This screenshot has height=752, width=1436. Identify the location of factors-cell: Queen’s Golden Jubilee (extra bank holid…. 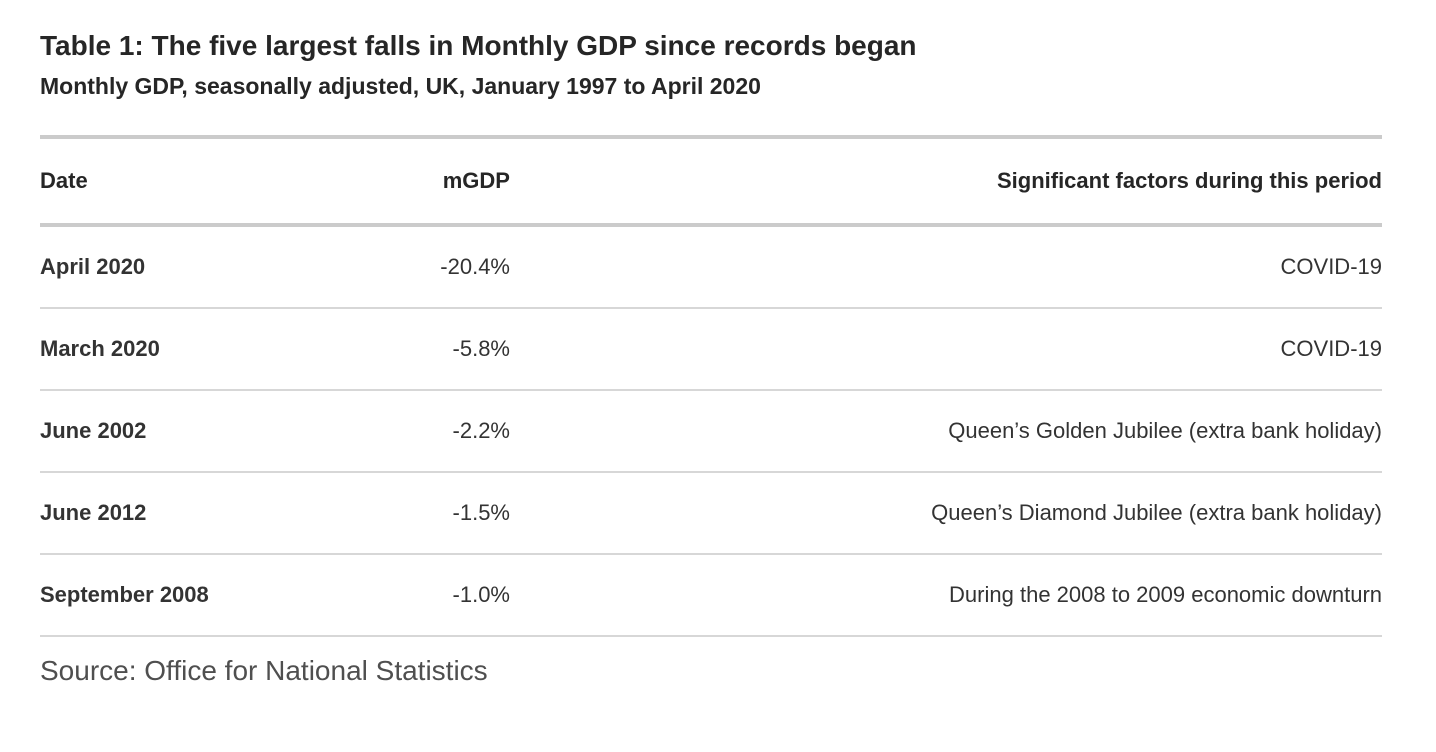
(946, 431).